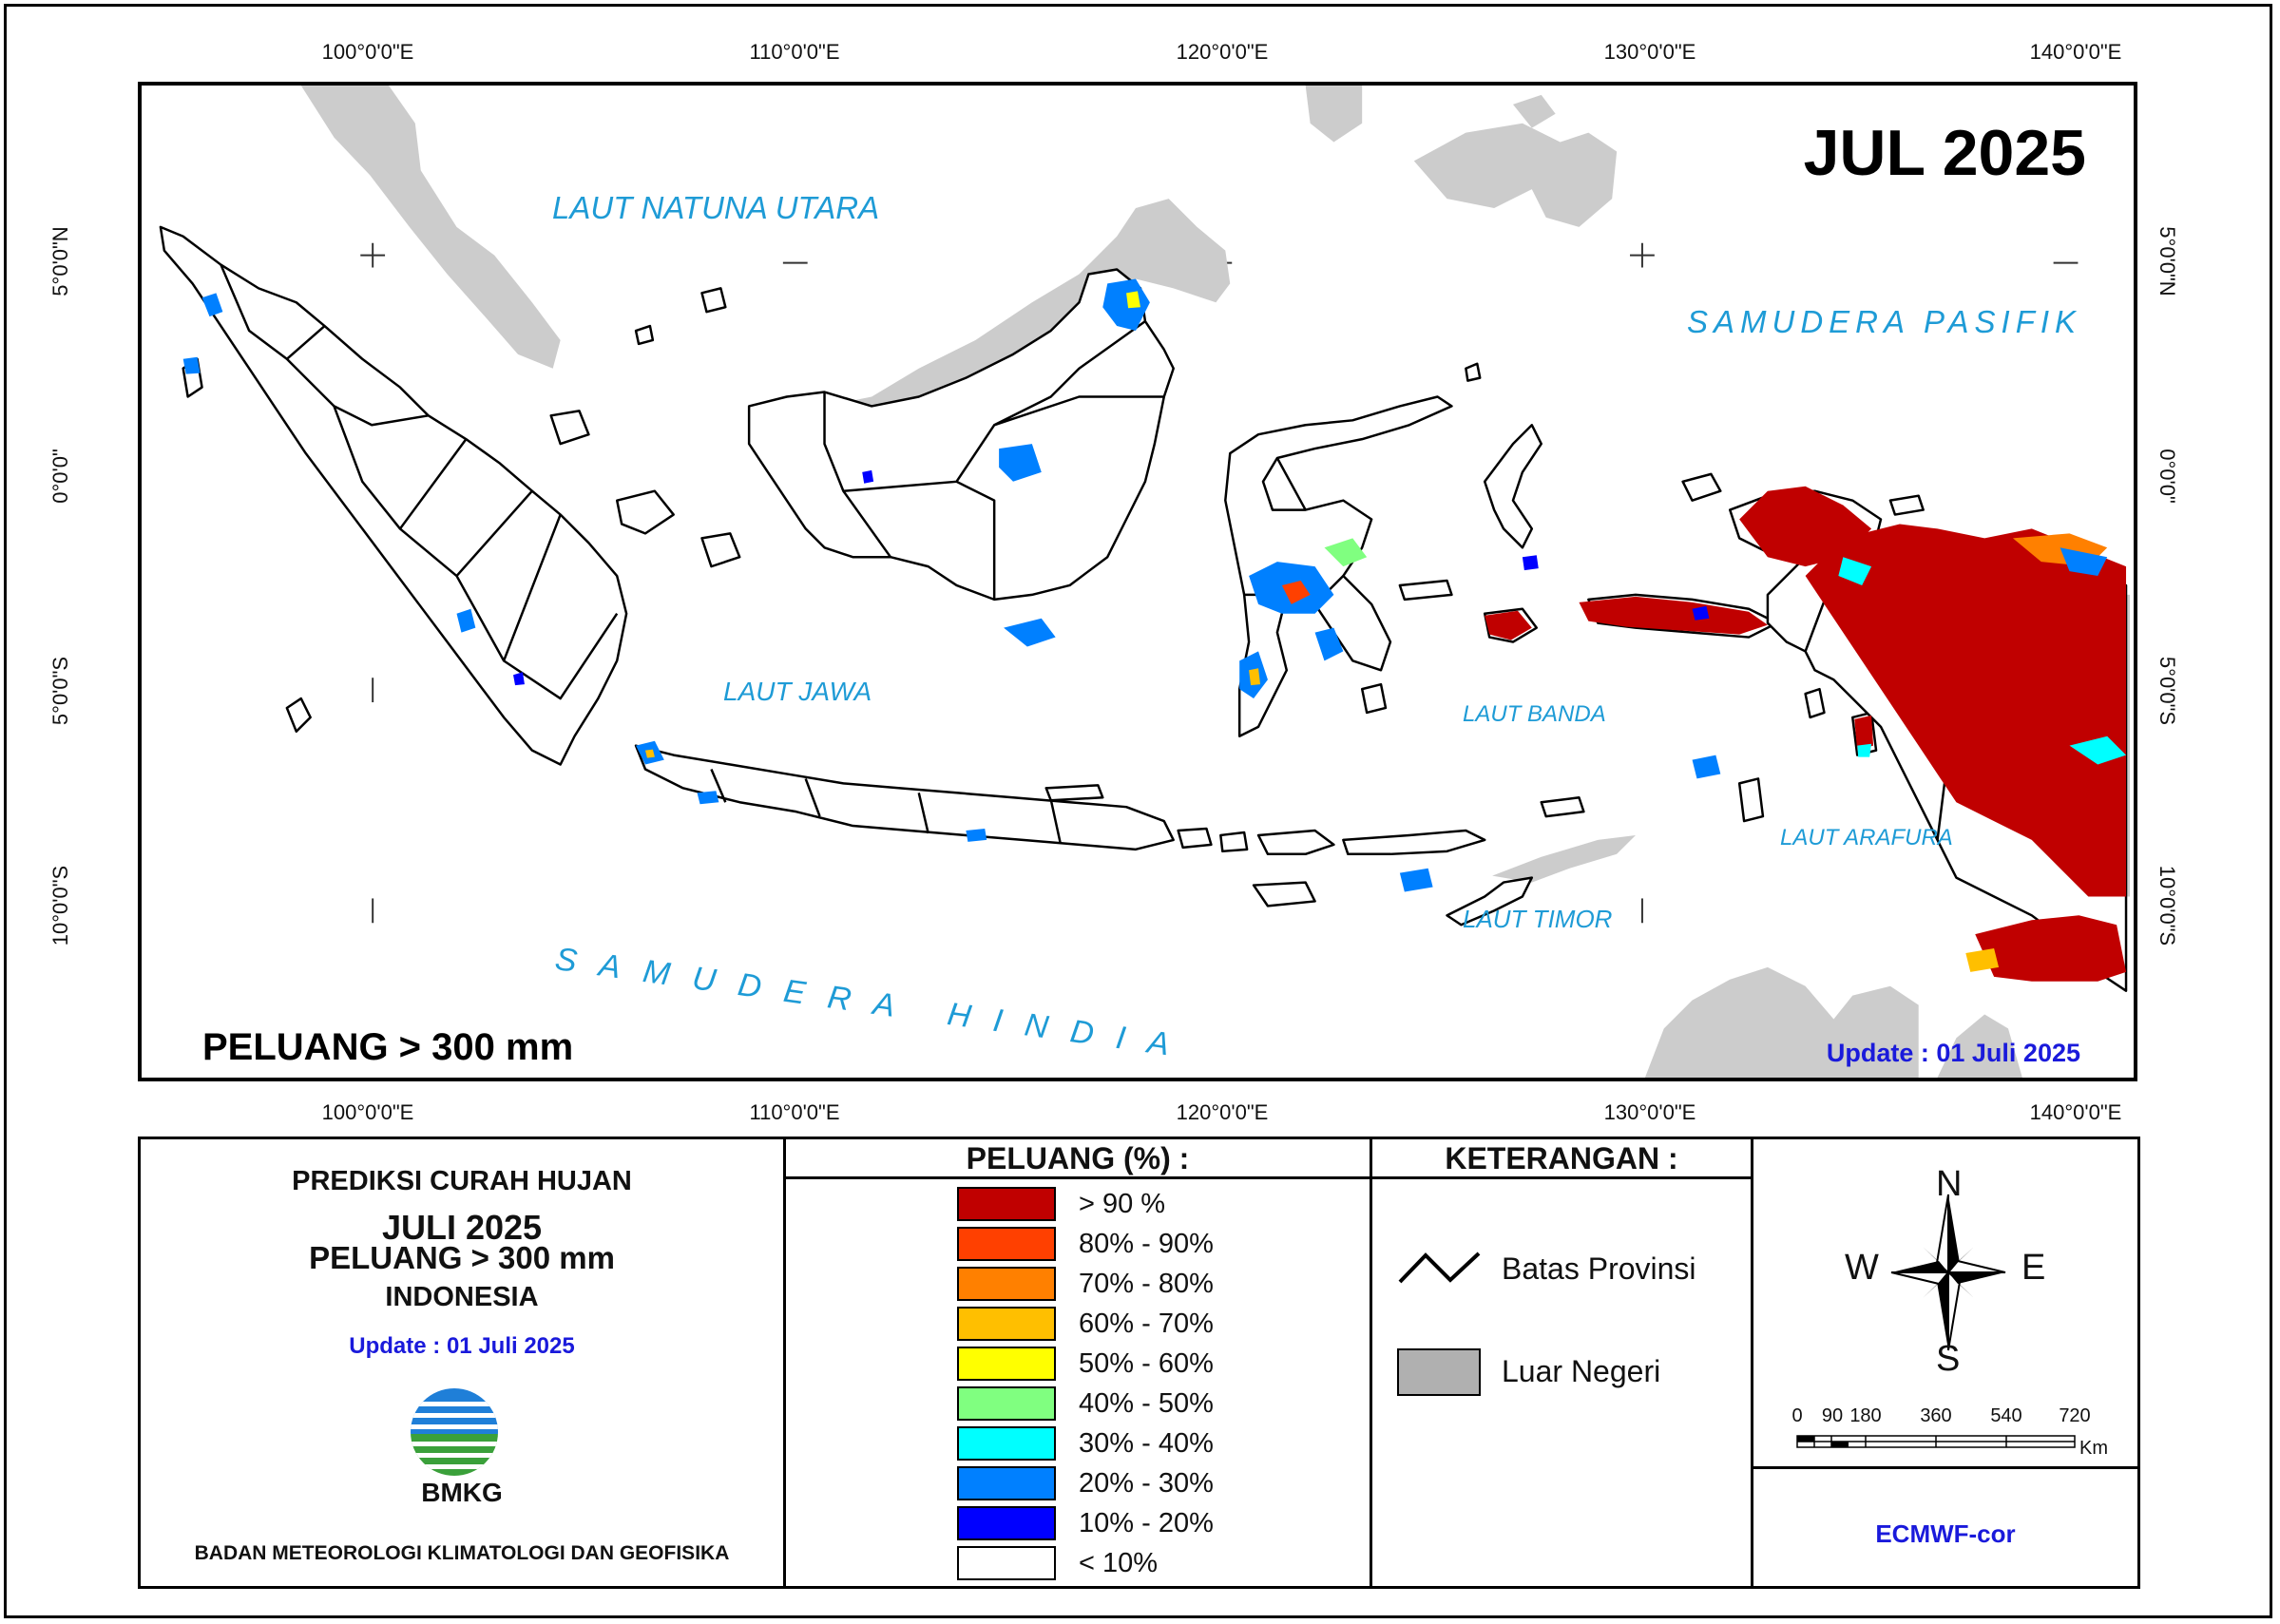  What do you see at coordinates (1374, 698) in the screenshot?
I see `buton` at bounding box center [1374, 698].